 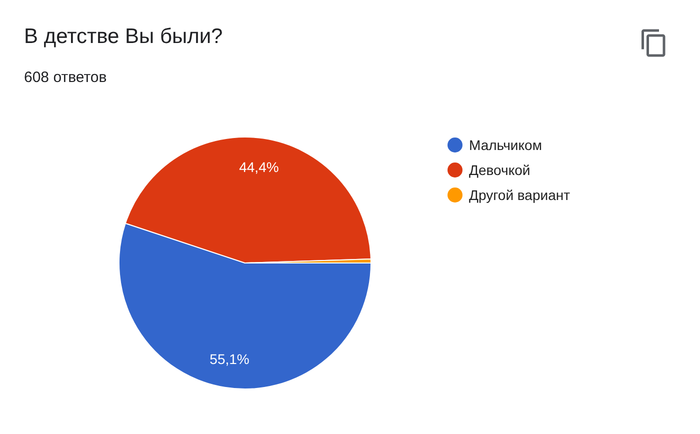 I want to click on legend-label: Другой вариант, so click(x=519, y=194).